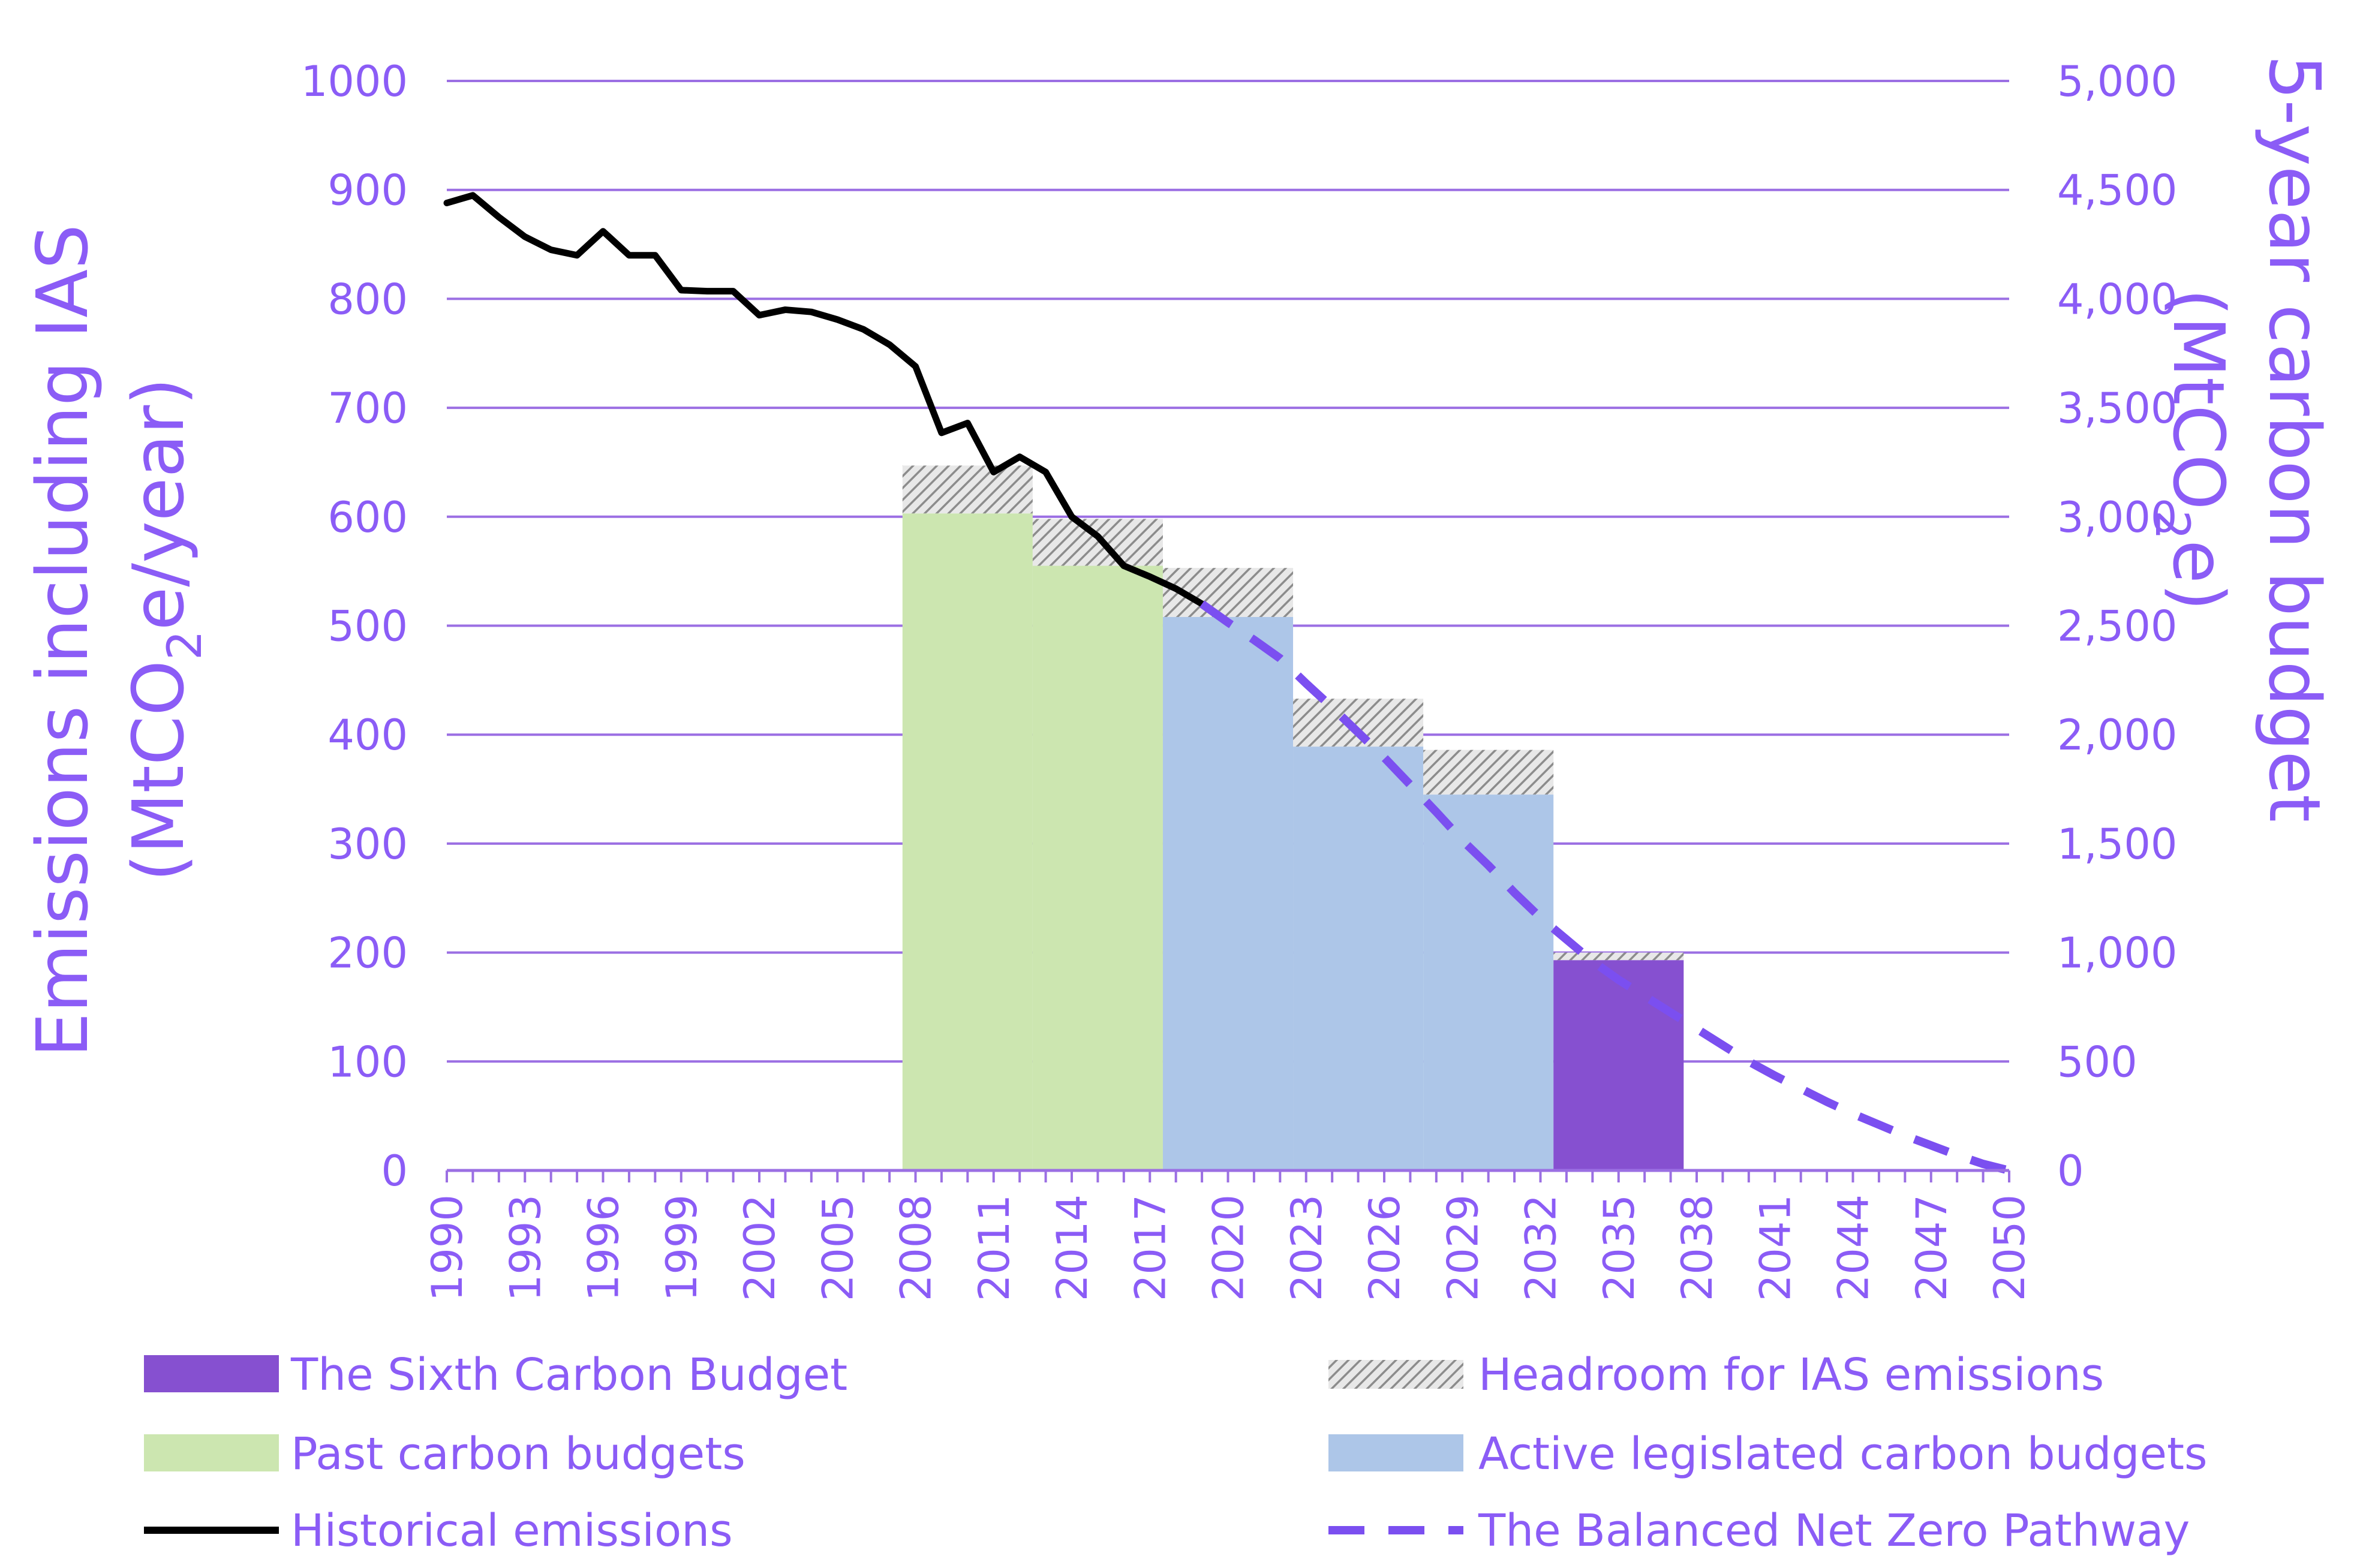 The height and width of the screenshot is (1568, 2372). What do you see at coordinates (2192, 449) in the screenshot?
I see `y2-axis-title-line2: (MtCO2e)` at bounding box center [2192, 449].